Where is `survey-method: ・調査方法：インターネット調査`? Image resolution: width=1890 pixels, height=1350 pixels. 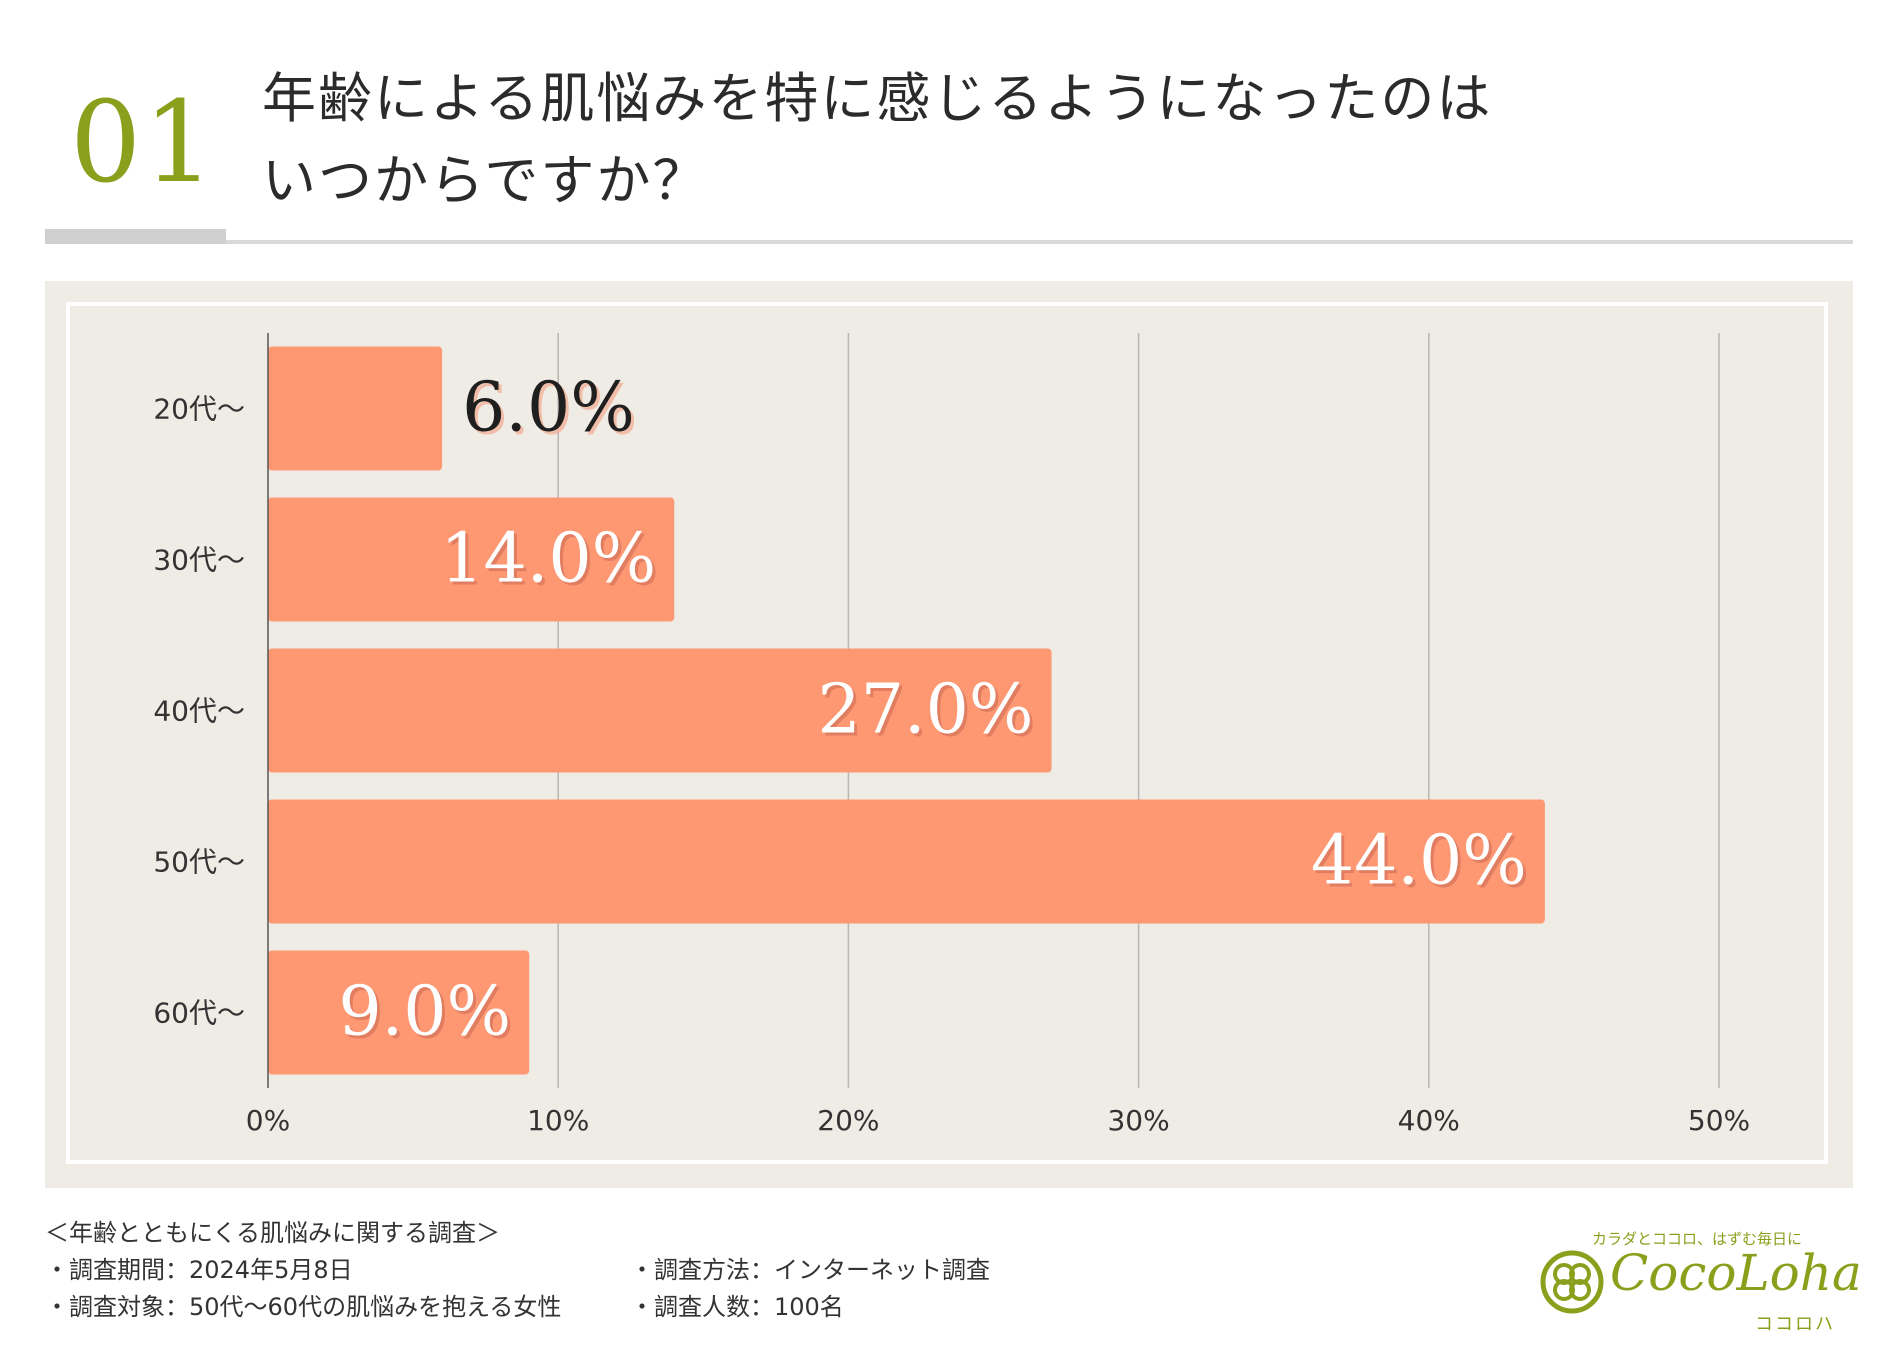
survey-method: ・調査方法：インターネット調査 is located at coordinates (810, 1270).